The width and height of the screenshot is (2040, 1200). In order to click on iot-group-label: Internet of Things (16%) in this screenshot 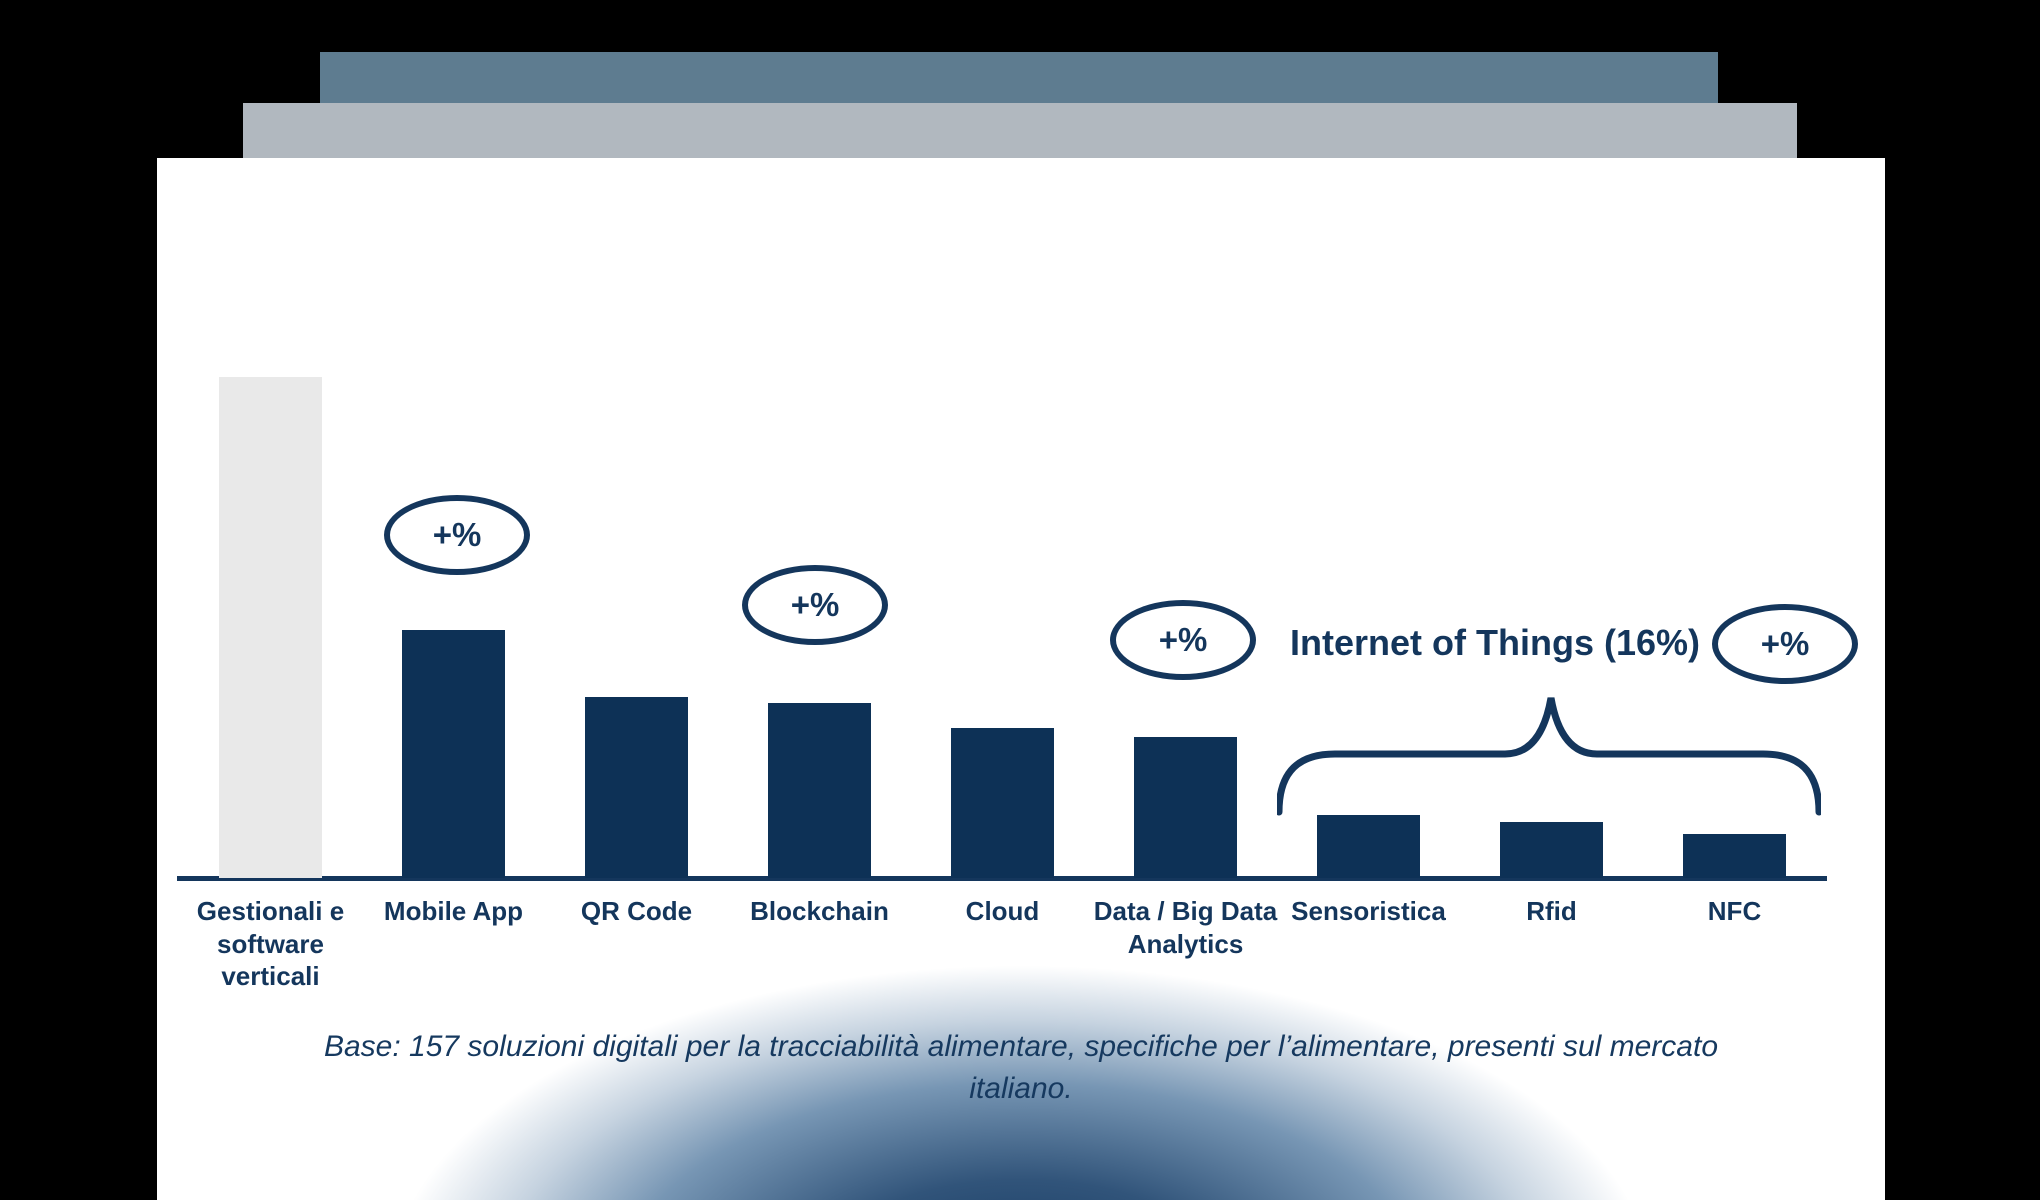, I will do `click(1494, 642)`.